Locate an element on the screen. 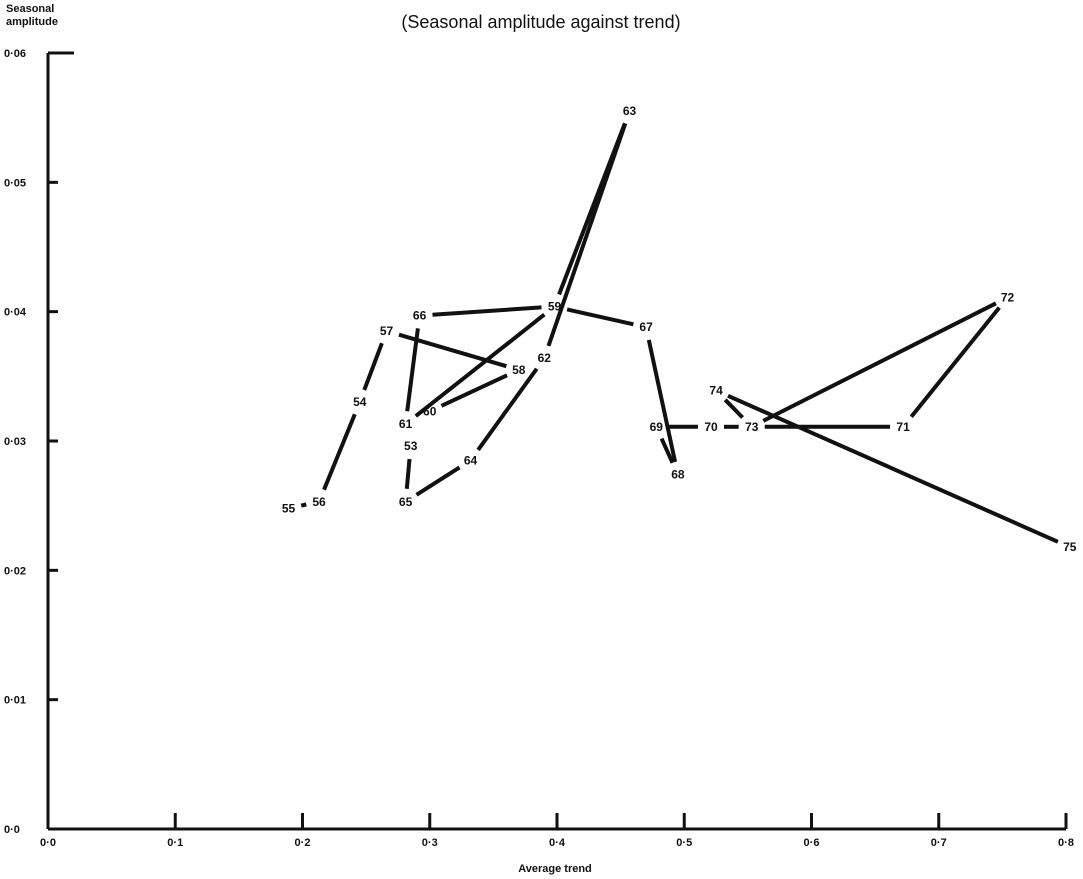 Image resolution: width=1083 pixels, height=879 pixels. point-label-71: 71 is located at coordinates (903, 427).